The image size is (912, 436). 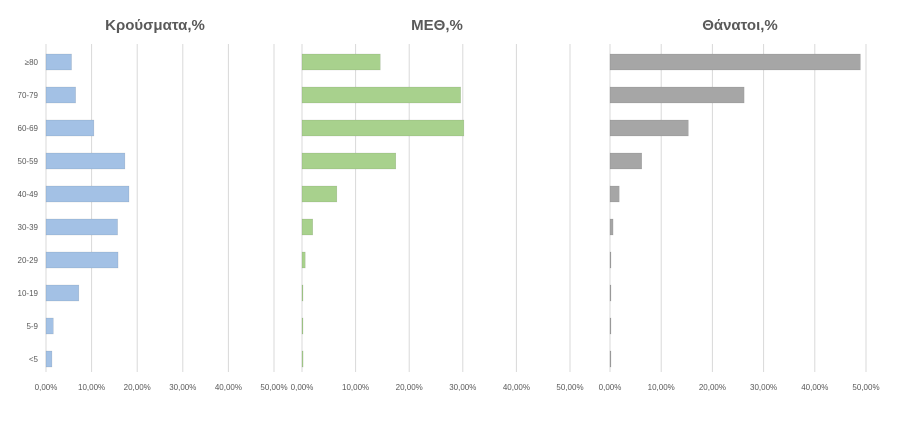 I want to click on category-label: 50-59, so click(x=28, y=161).